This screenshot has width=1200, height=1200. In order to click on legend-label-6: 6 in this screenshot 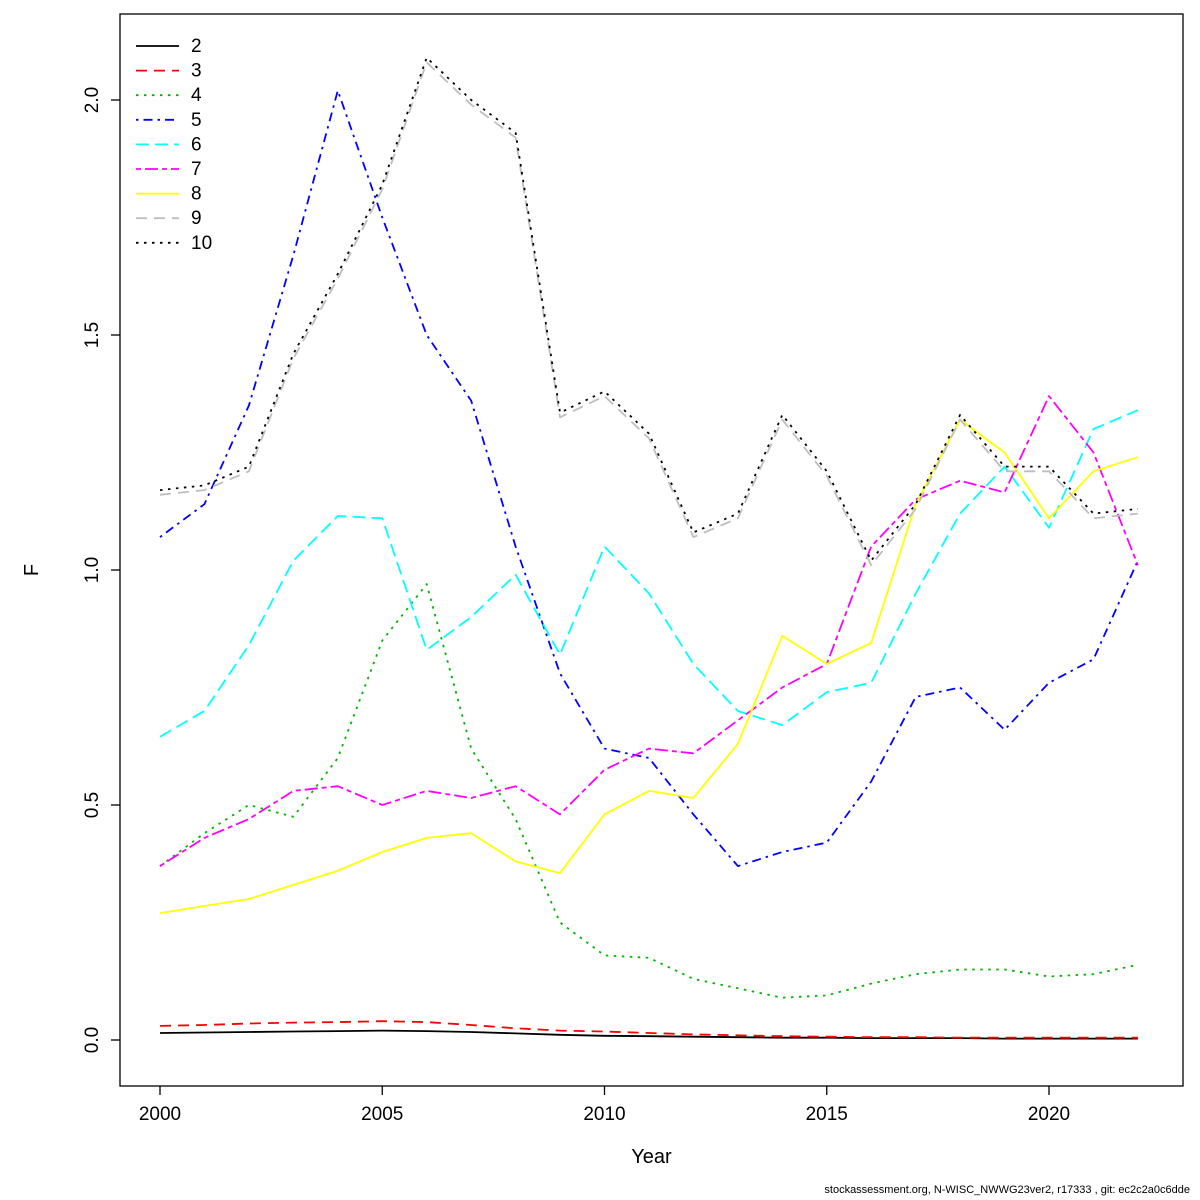, I will do `click(196, 144)`.